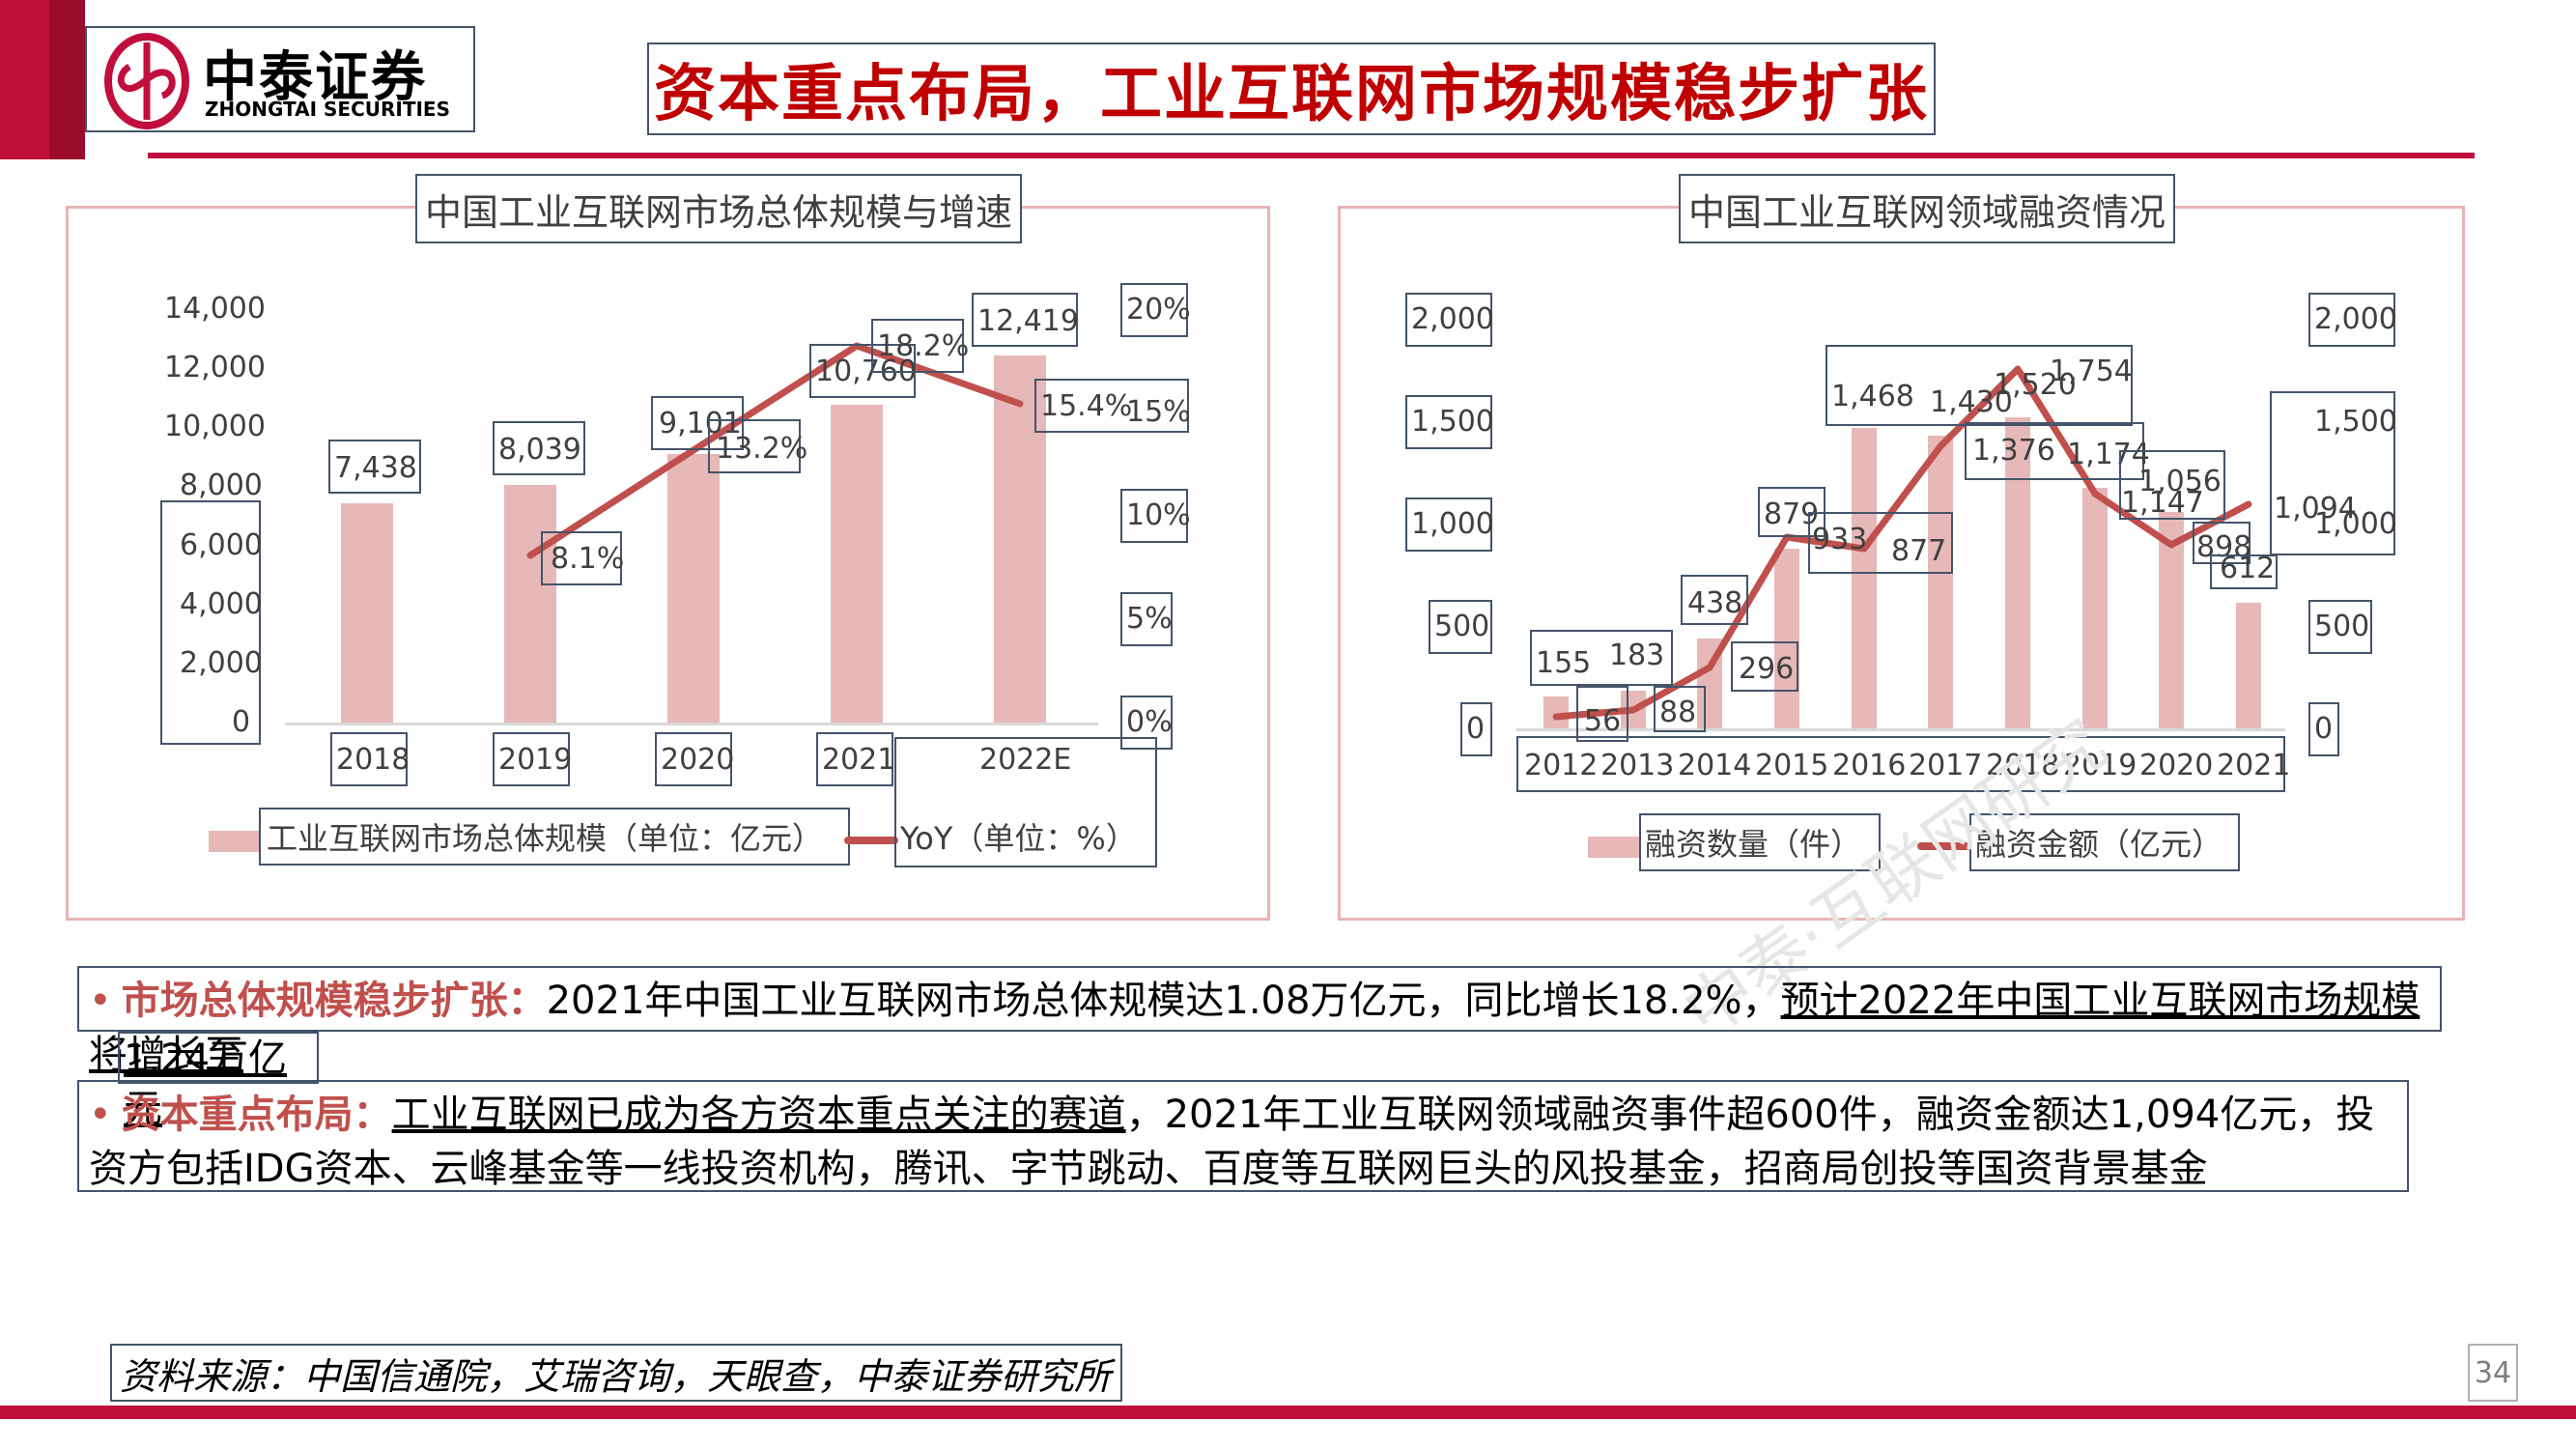  I want to click on x-tick: 2022E, so click(1025, 760).